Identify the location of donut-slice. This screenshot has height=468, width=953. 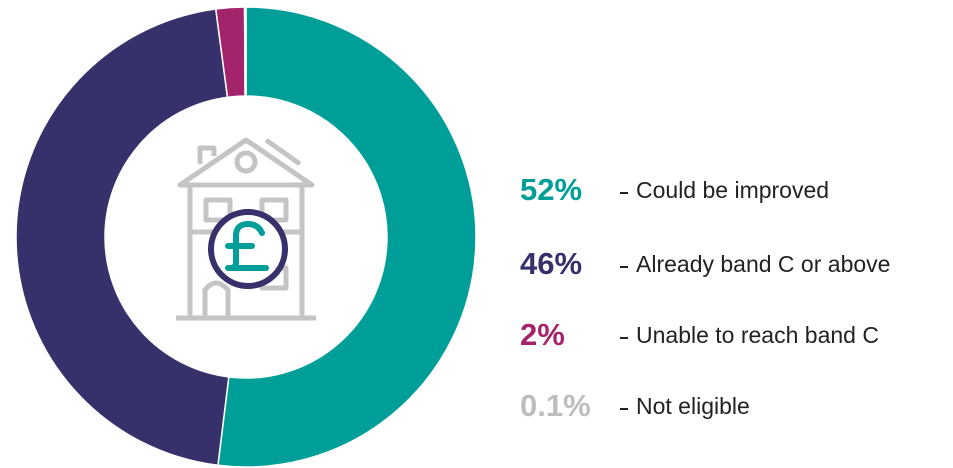
(245, 51).